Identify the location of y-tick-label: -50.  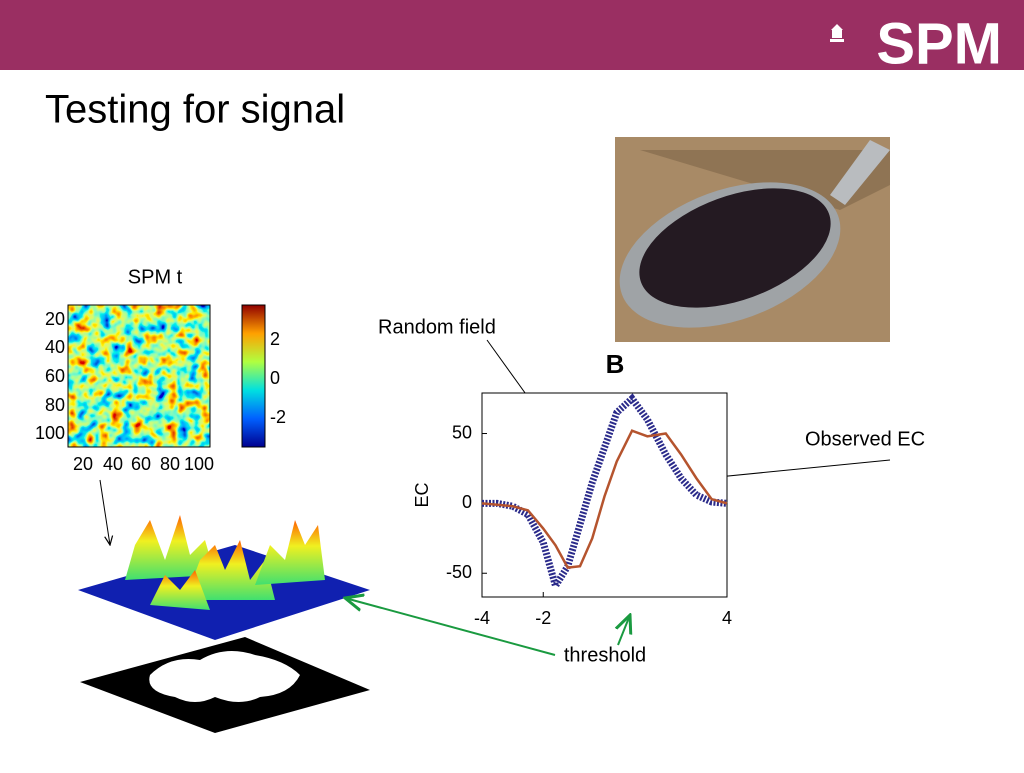
(459, 572).